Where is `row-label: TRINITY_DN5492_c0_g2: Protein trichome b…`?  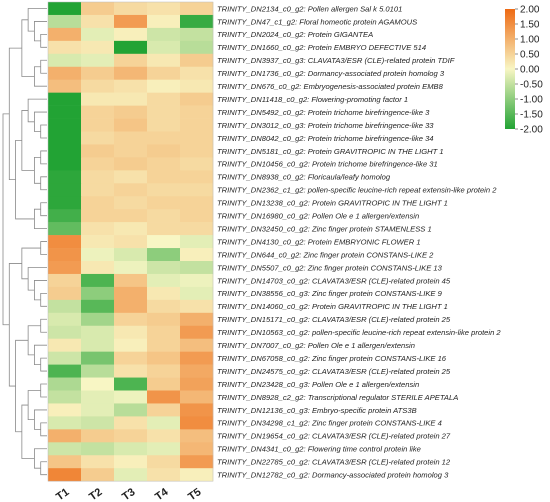 row-label: TRINITY_DN5492_c0_g2: Protein trichome b… is located at coordinates (323, 112).